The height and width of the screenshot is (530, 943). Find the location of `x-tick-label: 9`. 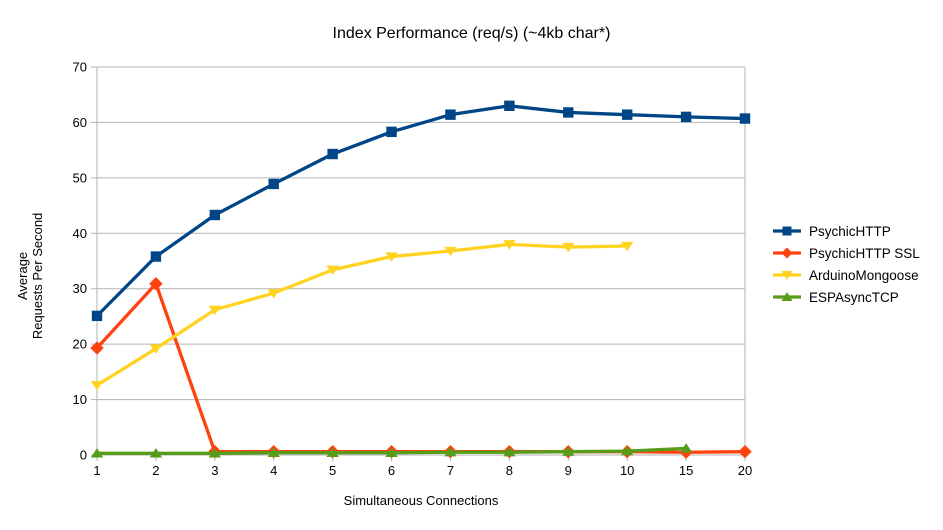

x-tick-label: 9 is located at coordinates (568, 470).